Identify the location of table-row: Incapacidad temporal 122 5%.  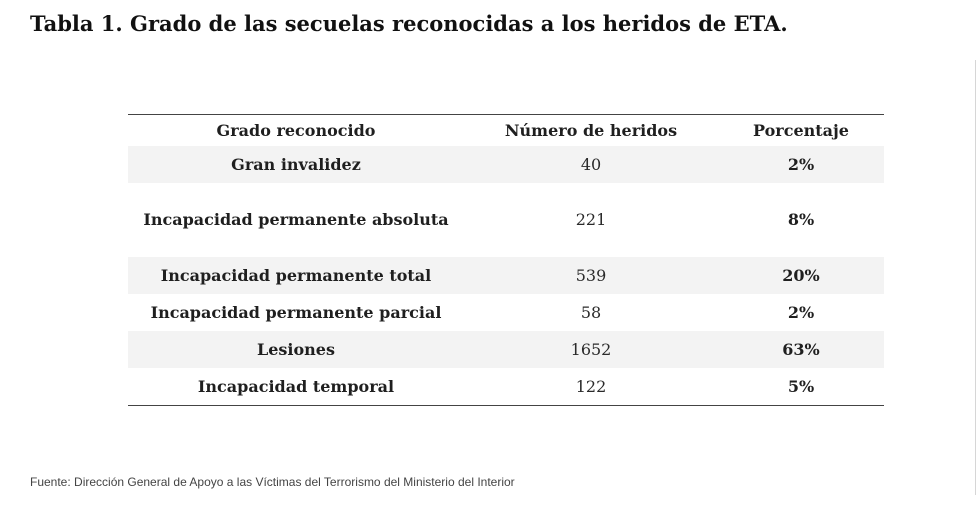
(506, 386).